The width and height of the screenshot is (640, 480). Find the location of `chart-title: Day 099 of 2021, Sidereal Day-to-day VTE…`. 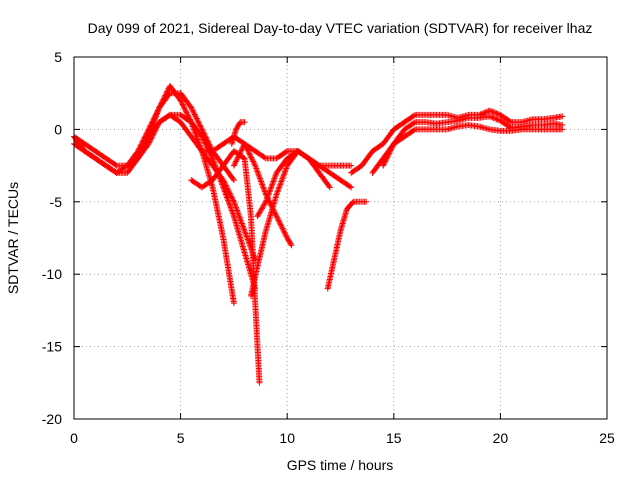

chart-title: Day 099 of 2021, Sidereal Day-to-day VTE… is located at coordinates (340, 28).